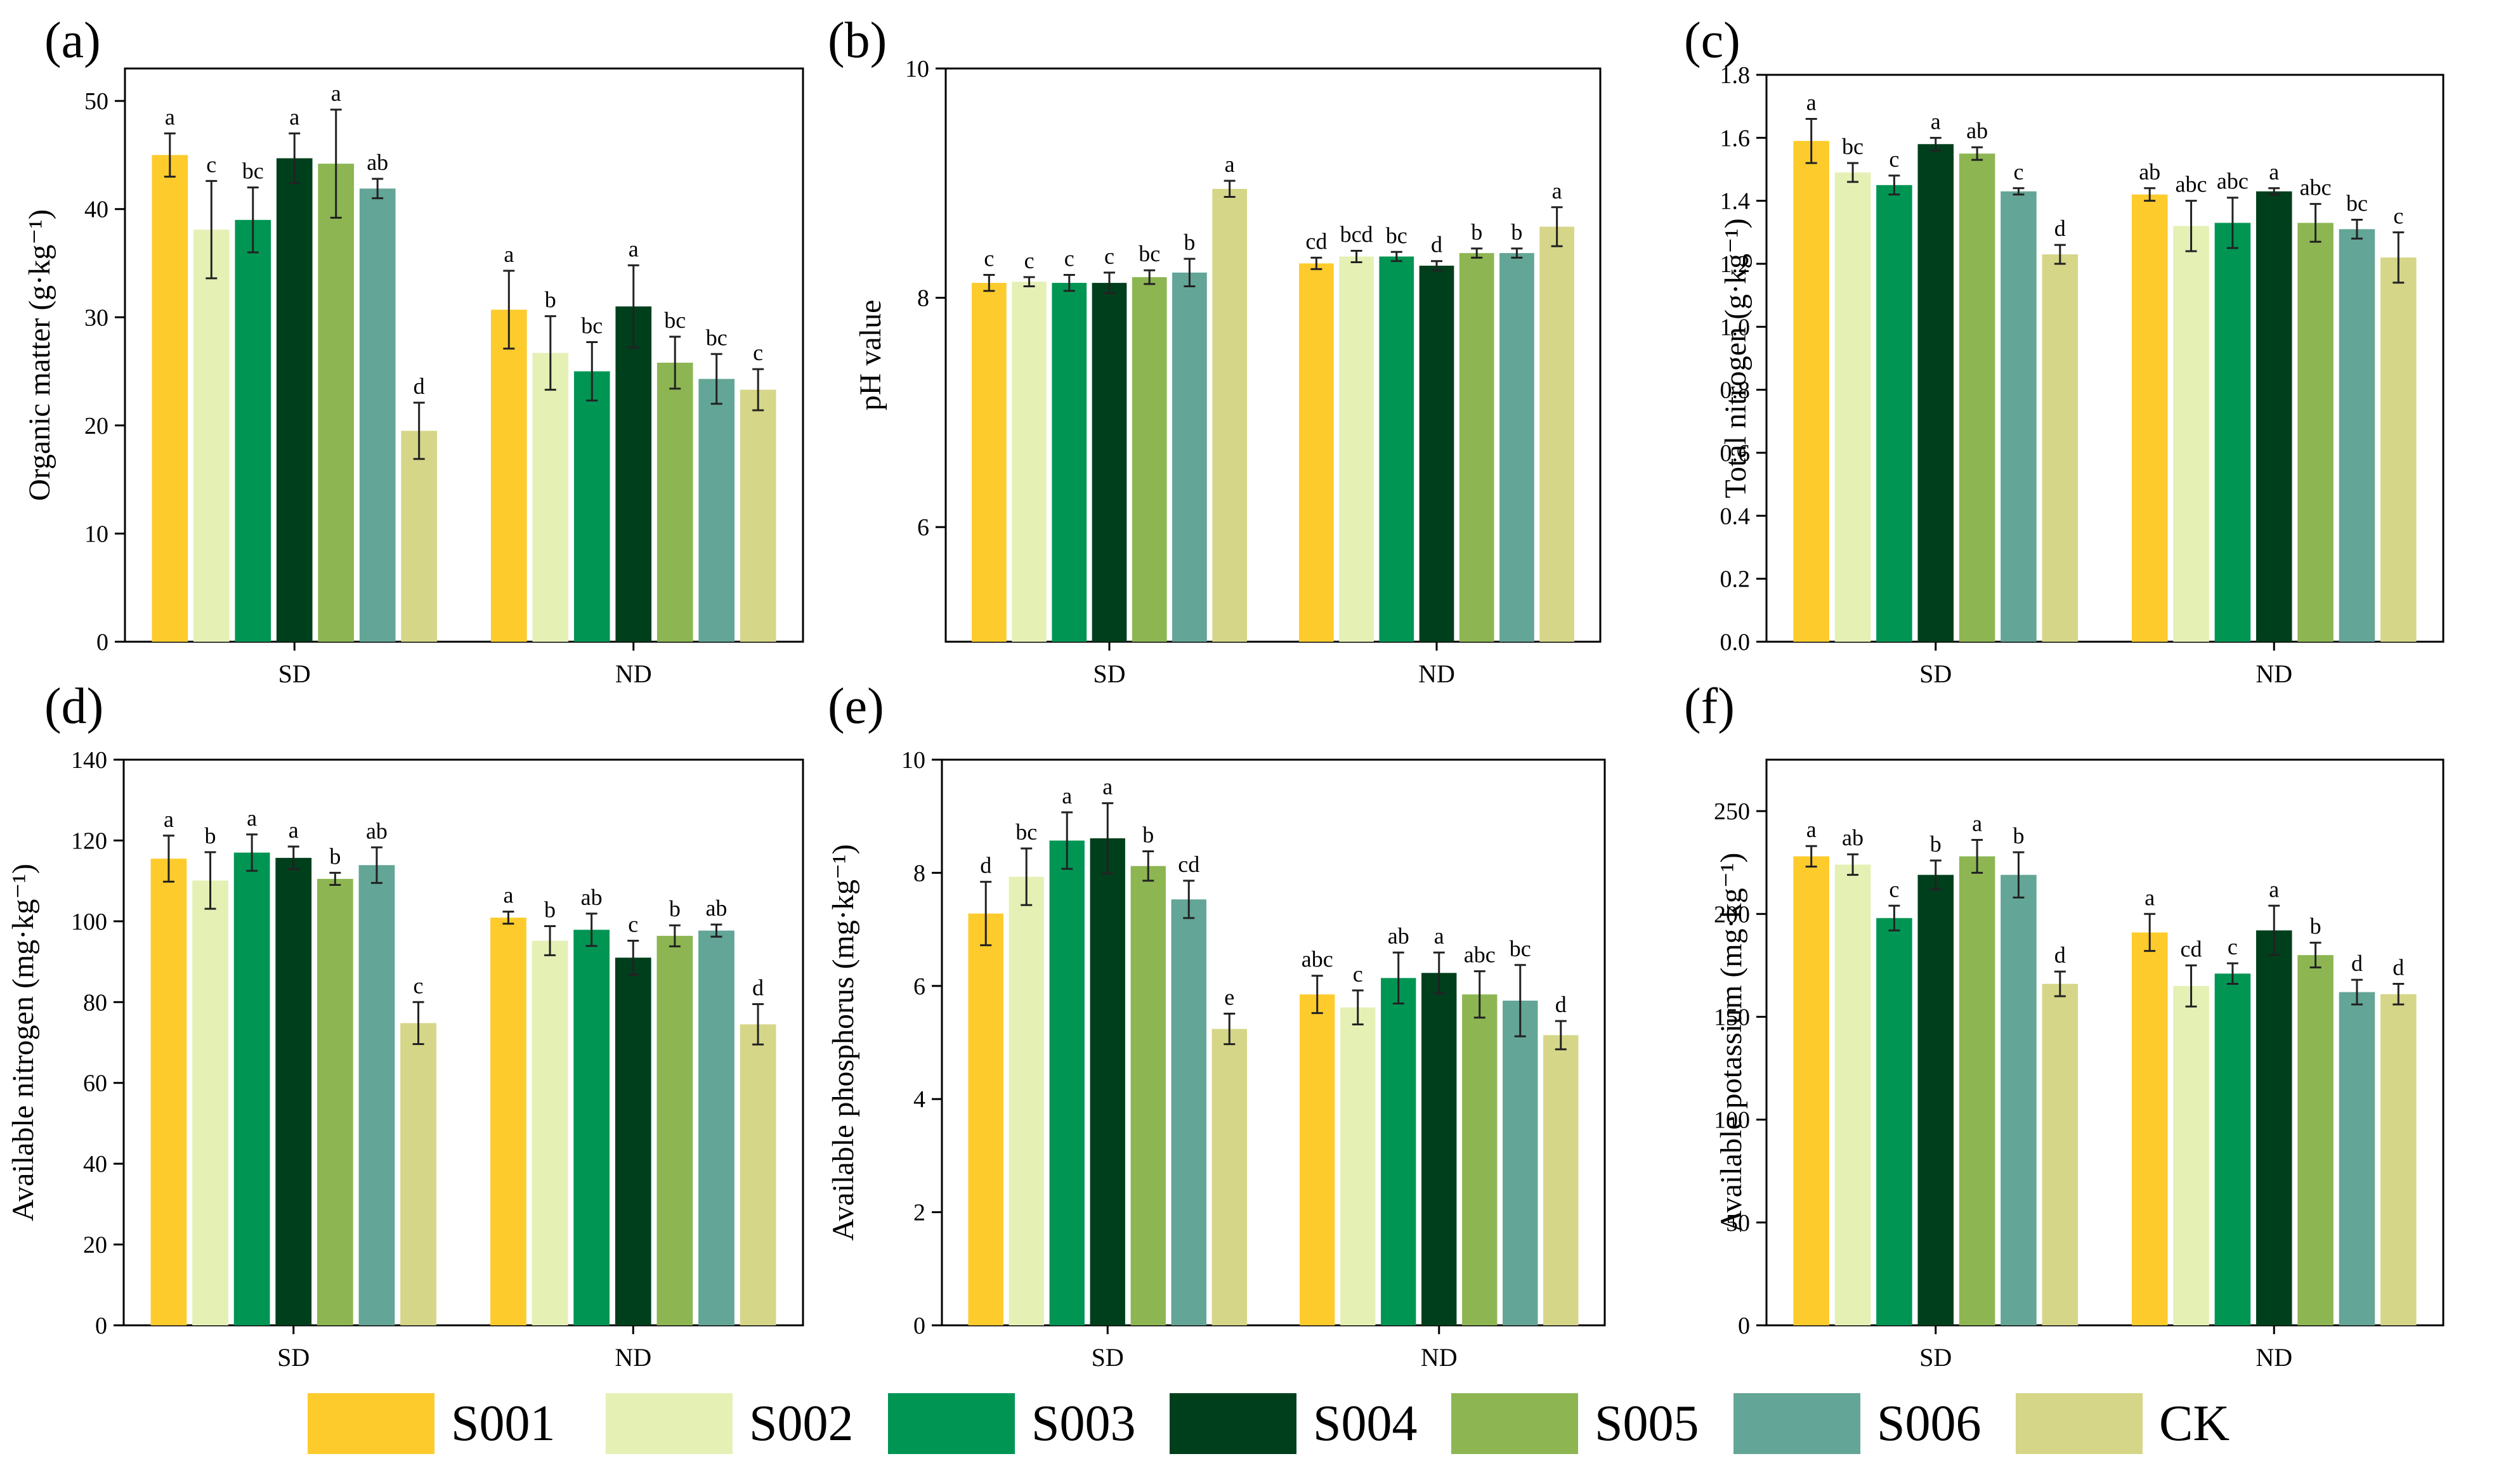 This screenshot has width=2520, height=1468. I want to click on panel-c-ylabel: Total nitrogen (g·kg⁻¹), so click(1736, 358).